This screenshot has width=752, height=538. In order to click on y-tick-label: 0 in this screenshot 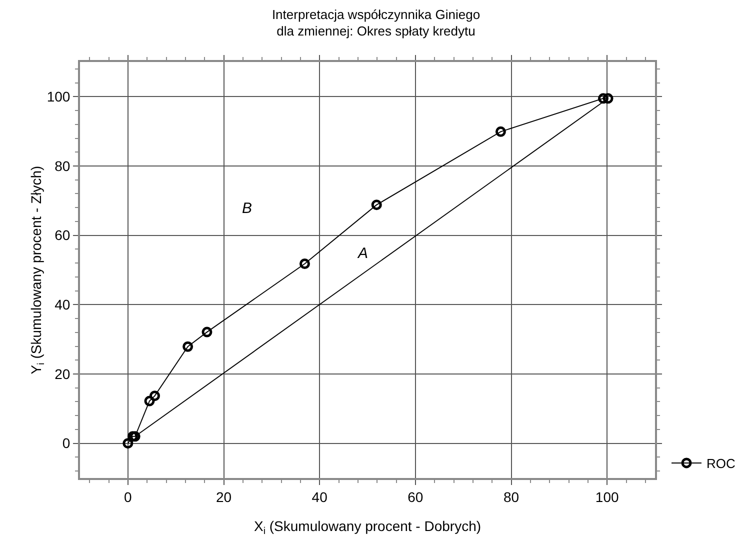, I will do `click(66, 443)`.